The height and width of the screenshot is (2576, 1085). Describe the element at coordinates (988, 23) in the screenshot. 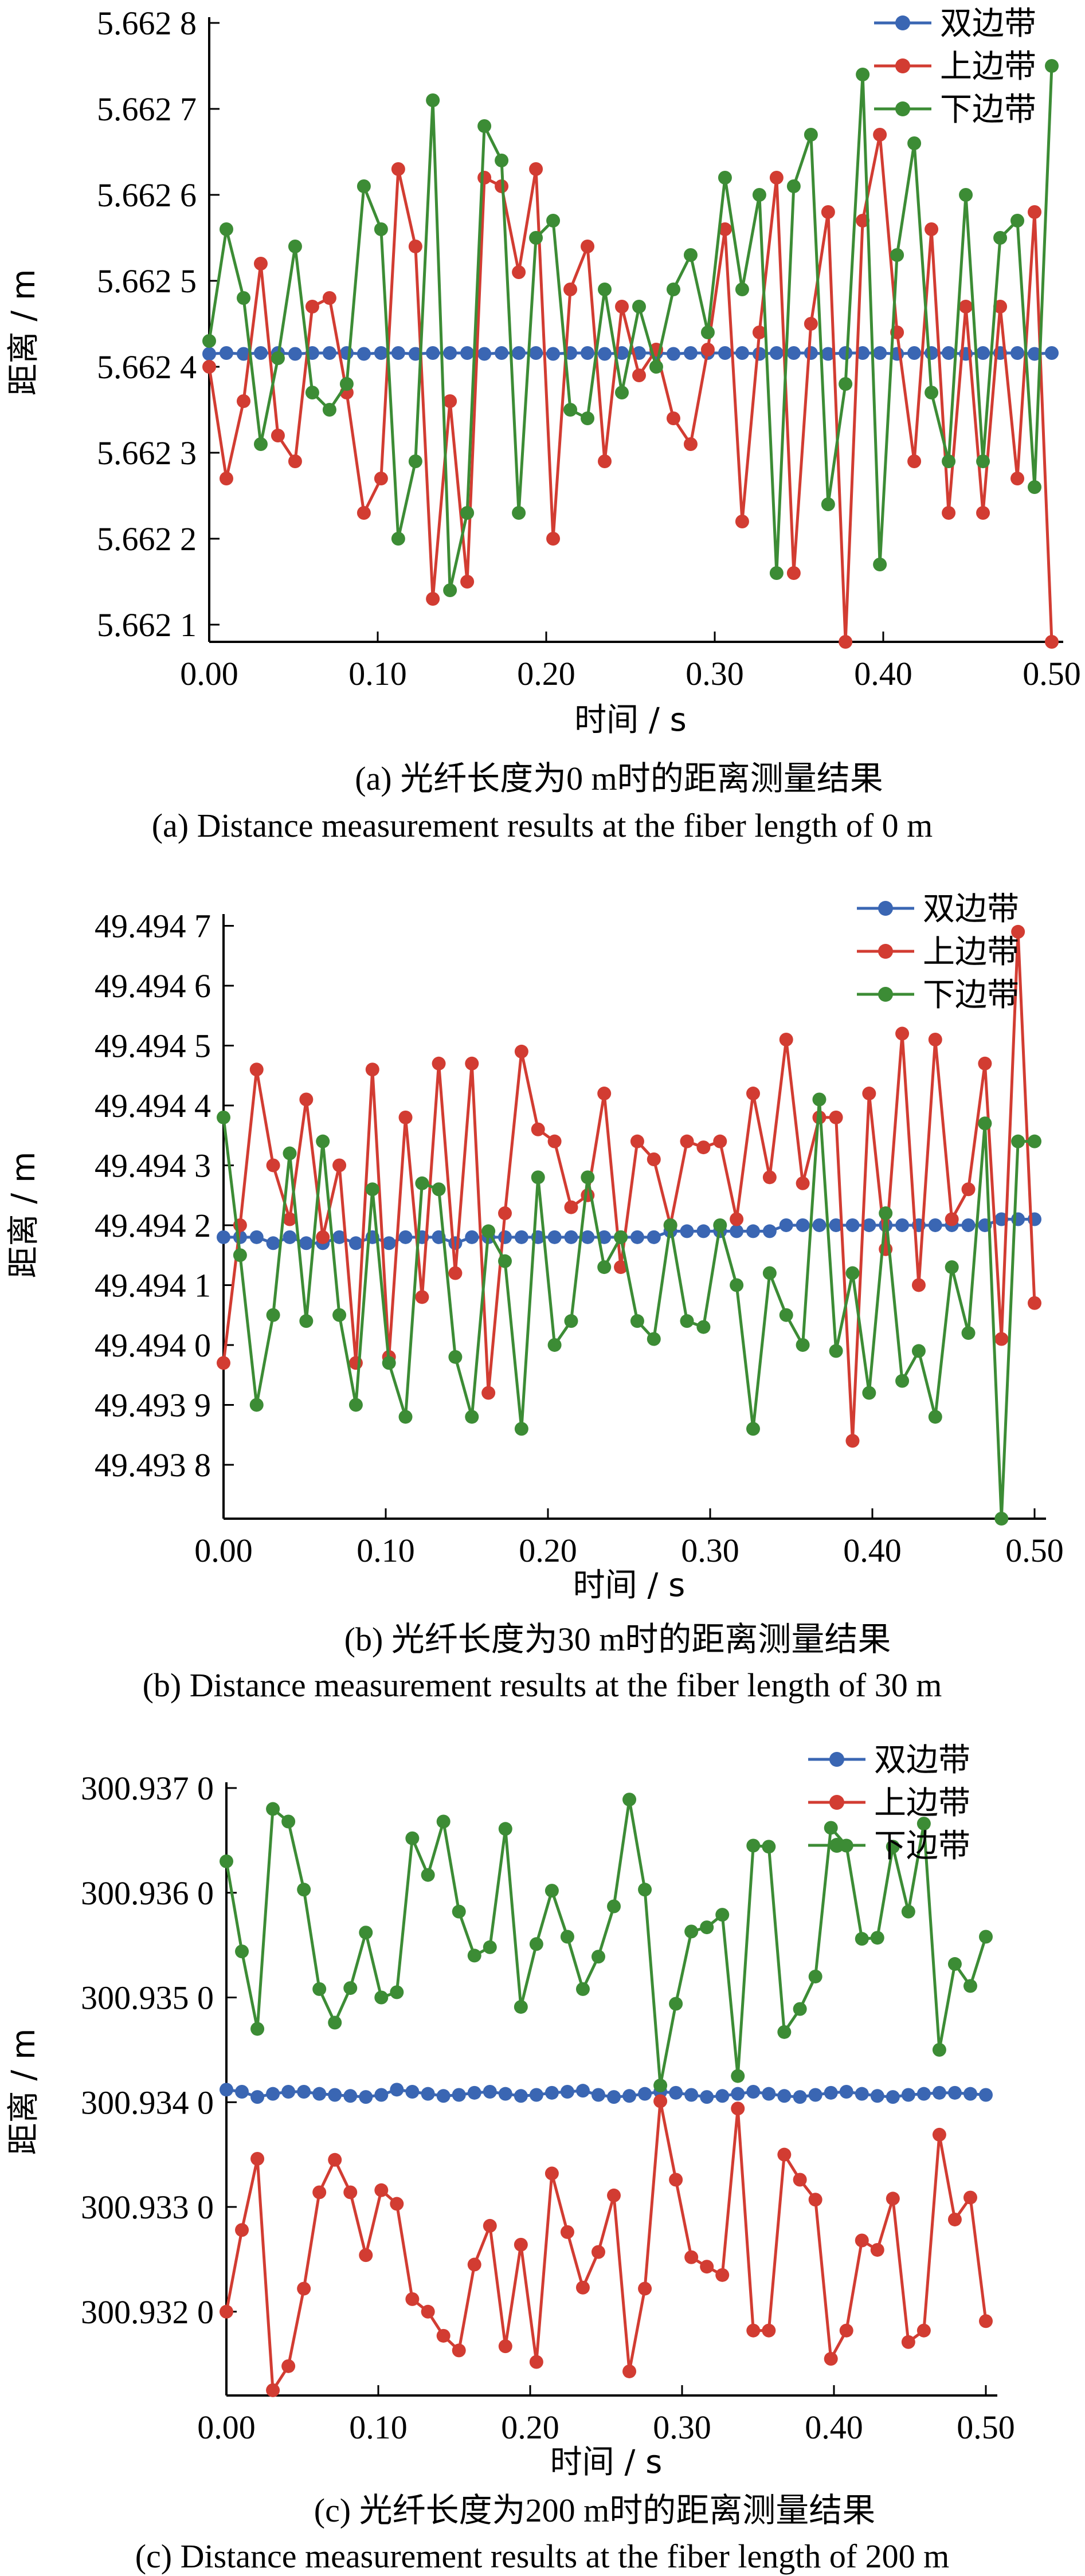

I see `legend-label: 双边带` at that location.